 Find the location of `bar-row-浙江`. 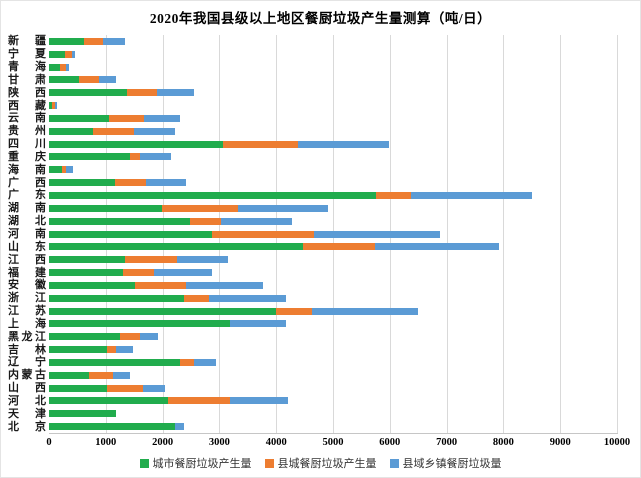

bar-row-浙江 is located at coordinates (167, 298).